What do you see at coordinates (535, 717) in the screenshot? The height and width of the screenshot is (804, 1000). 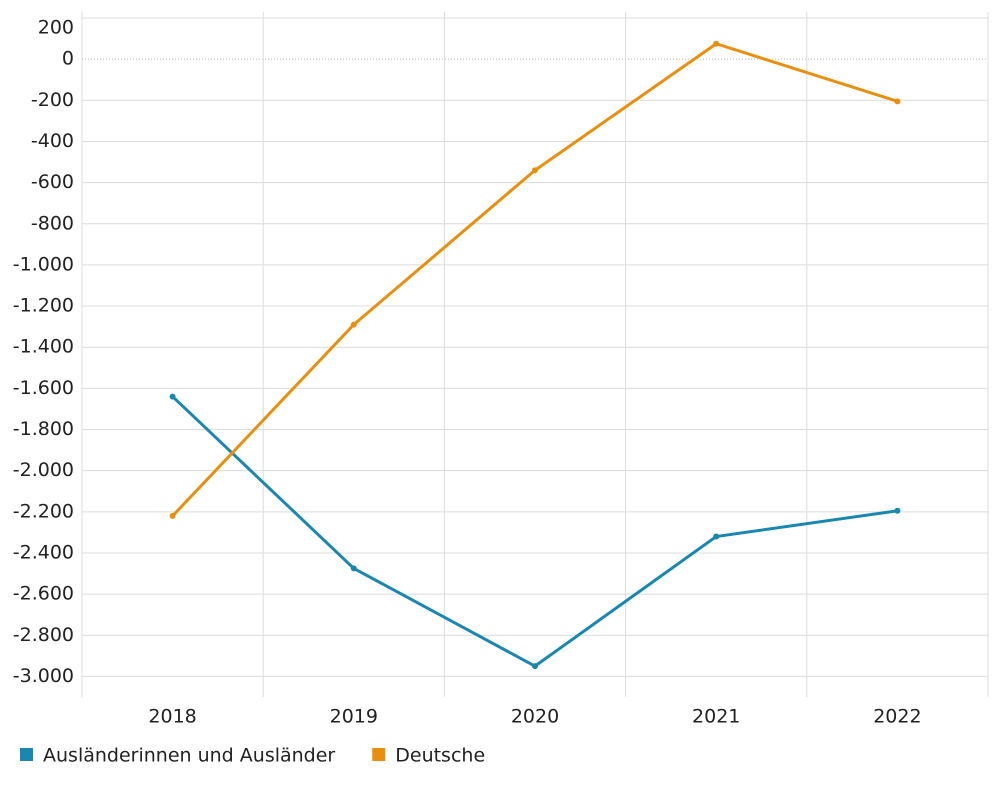 I see `x-tick-label: 2020` at bounding box center [535, 717].